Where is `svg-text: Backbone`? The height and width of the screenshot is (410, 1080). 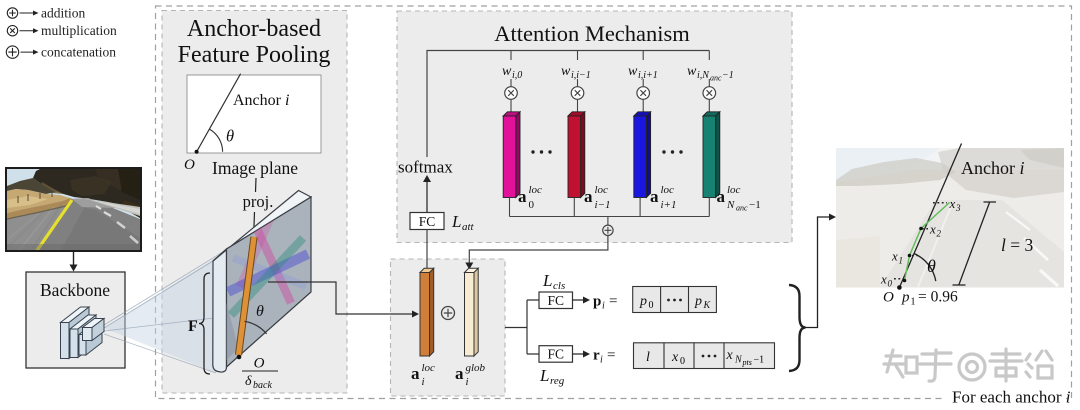
svg-text: Backbone is located at coordinates (75, 290).